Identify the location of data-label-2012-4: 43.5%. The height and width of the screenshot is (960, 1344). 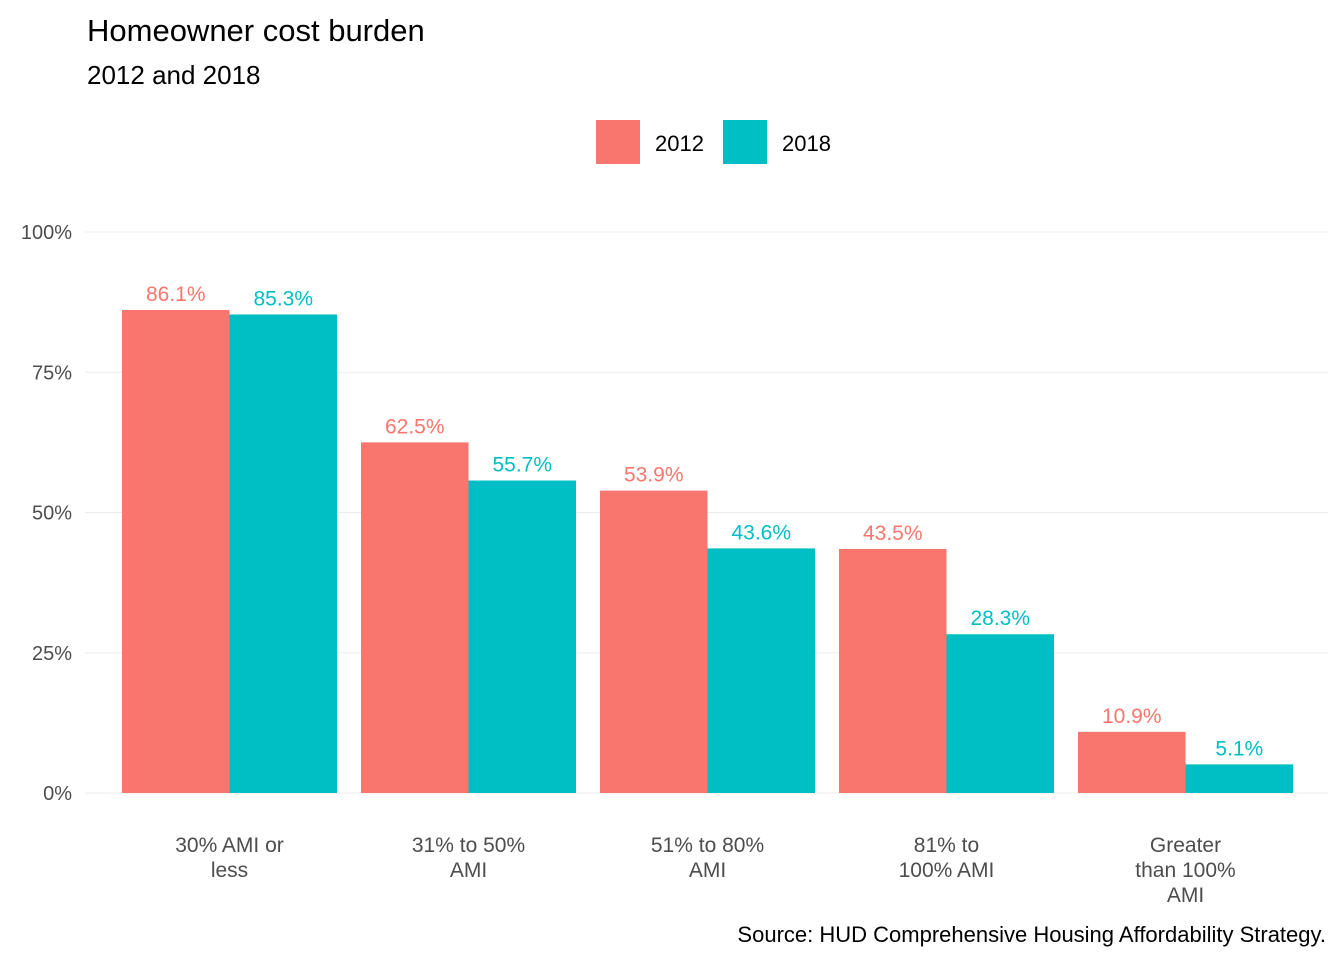
(893, 533).